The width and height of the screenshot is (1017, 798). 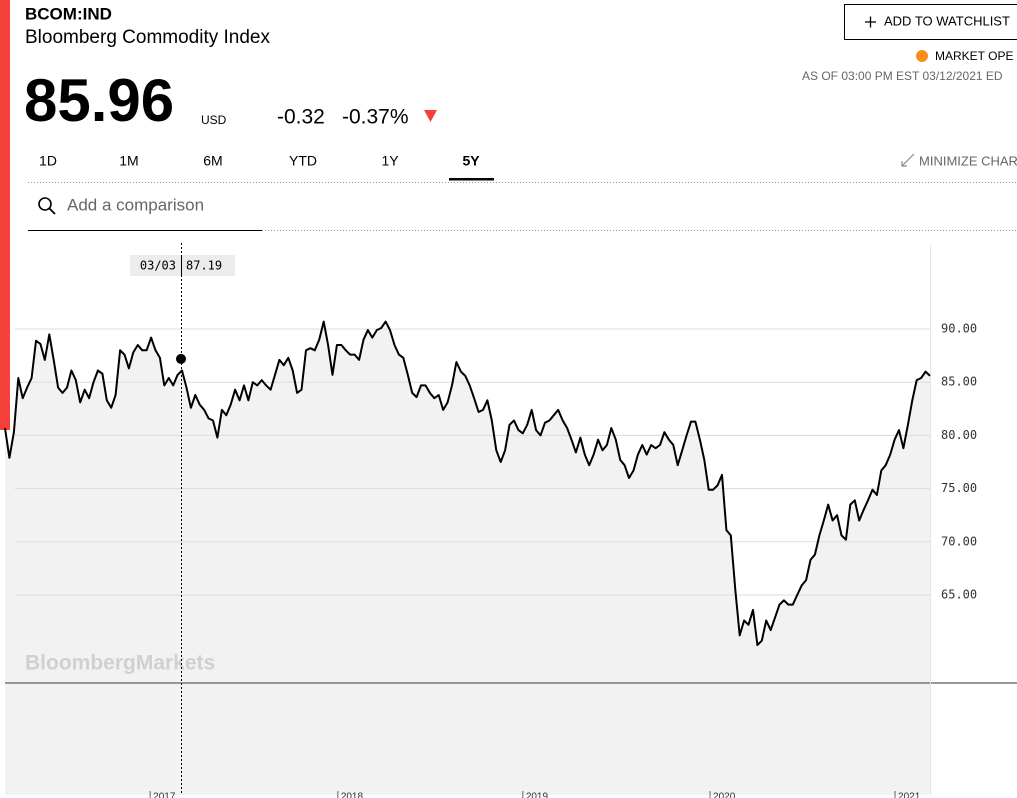 I want to click on plus-icon, so click(x=870, y=22).